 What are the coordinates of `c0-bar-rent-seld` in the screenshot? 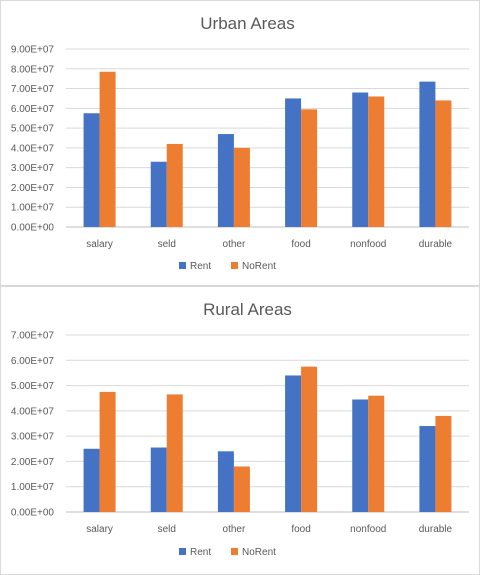 It's located at (158, 194).